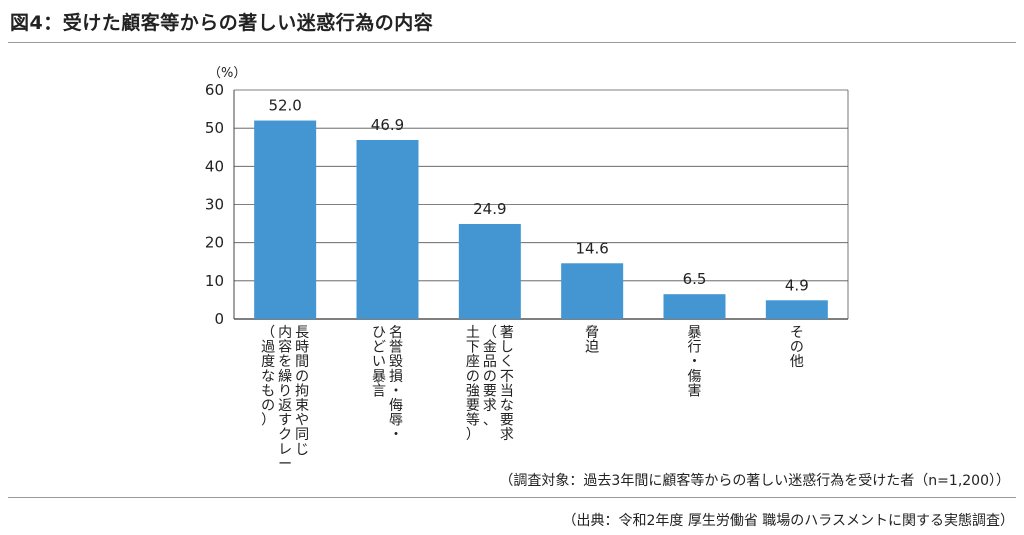  Describe the element at coordinates (473, 384) in the screenshot. I see `category-label: 土下座の強要等）` at that location.